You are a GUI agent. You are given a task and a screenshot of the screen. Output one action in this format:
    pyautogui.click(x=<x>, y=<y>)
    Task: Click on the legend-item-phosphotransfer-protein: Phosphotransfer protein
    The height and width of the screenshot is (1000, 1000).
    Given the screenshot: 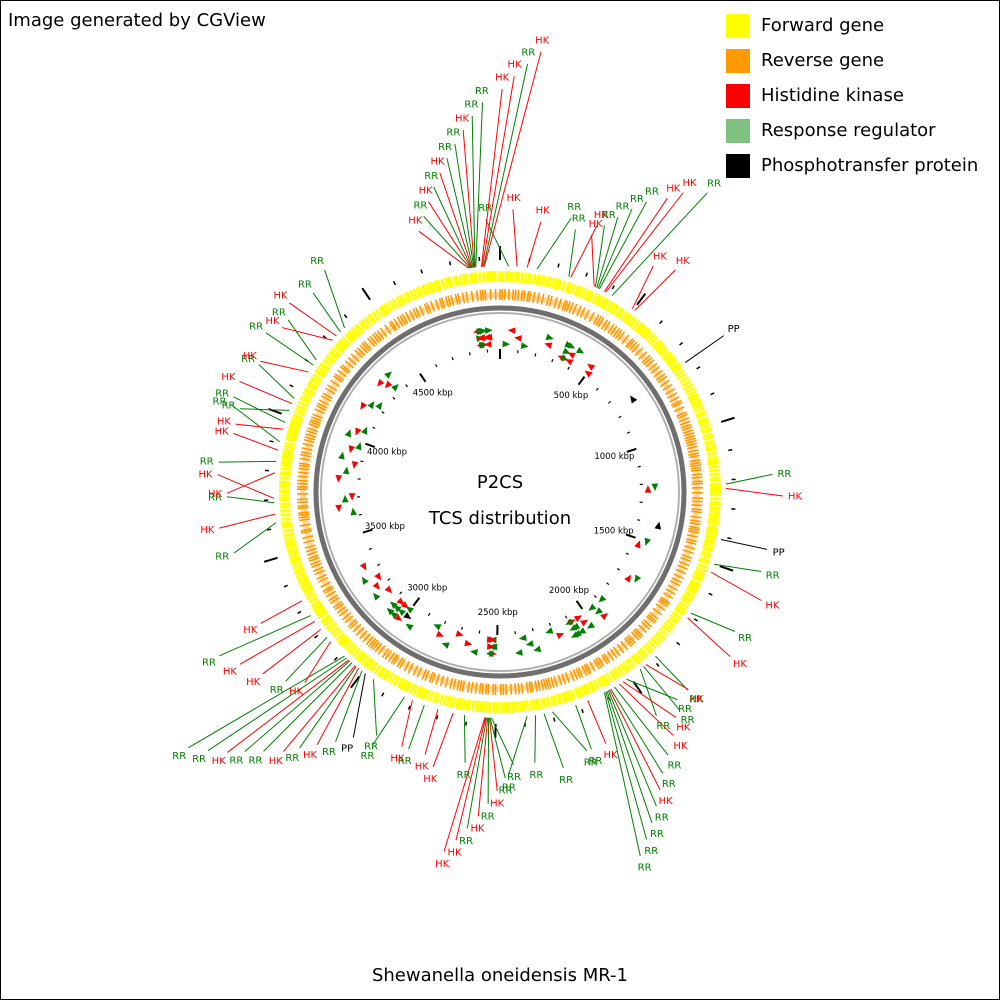 What is the action you would take?
    pyautogui.click(x=852, y=165)
    